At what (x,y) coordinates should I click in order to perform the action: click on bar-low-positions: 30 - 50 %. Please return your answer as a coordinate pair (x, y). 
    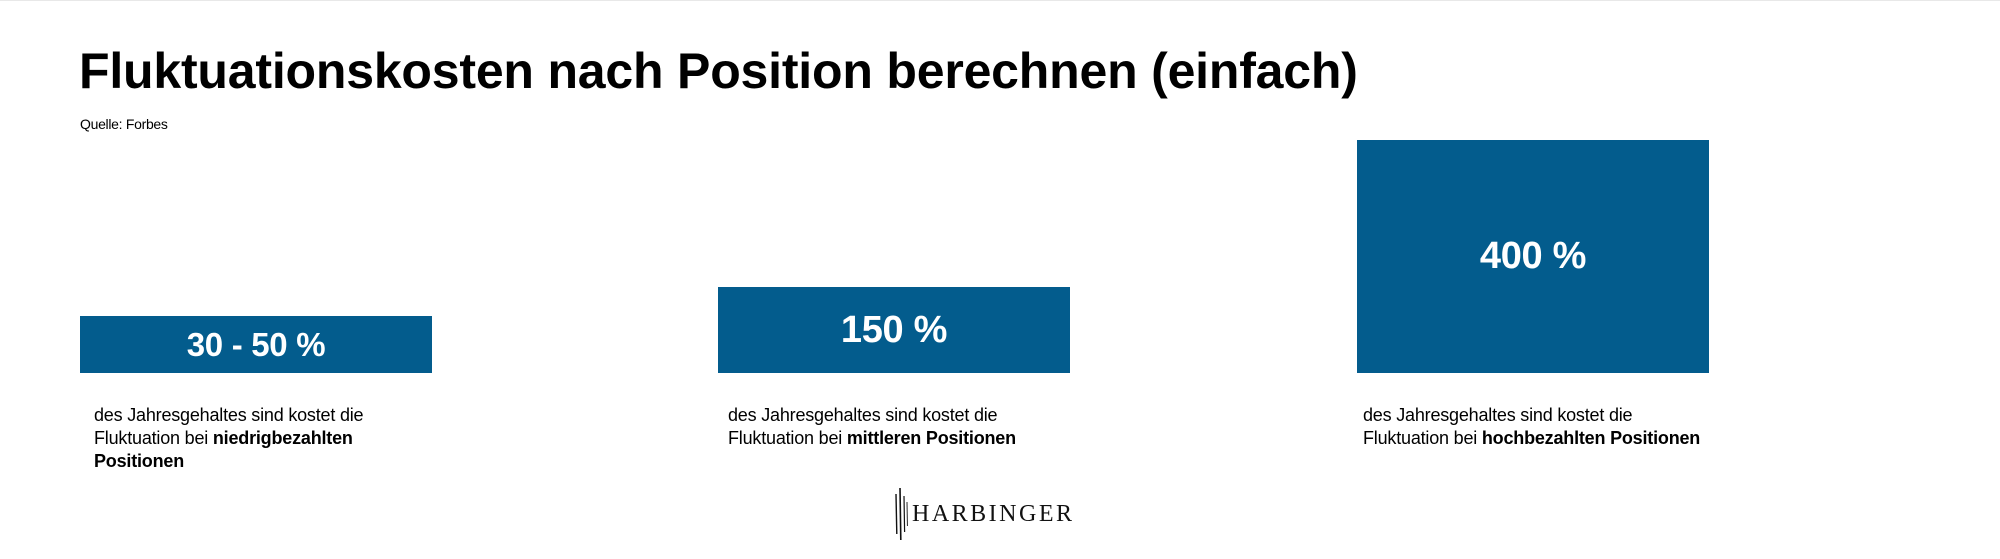
    Looking at the image, I should click on (256, 344).